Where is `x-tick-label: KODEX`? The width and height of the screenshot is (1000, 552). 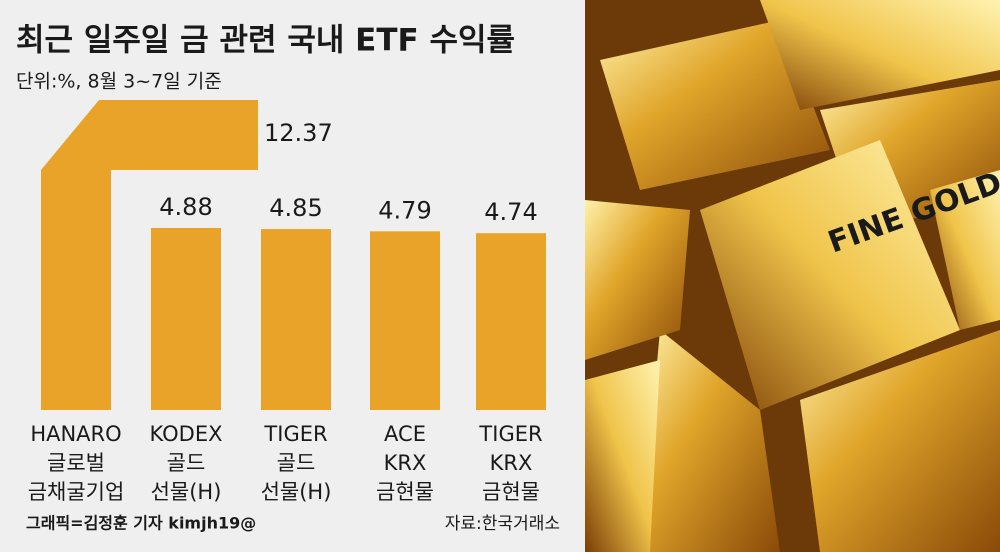
x-tick-label: KODEX is located at coordinates (186, 434).